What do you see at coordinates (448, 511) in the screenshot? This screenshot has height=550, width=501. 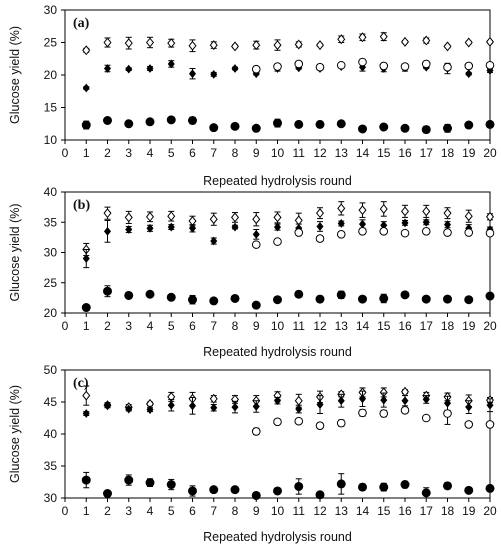 I see `x-tick-label: 18` at bounding box center [448, 511].